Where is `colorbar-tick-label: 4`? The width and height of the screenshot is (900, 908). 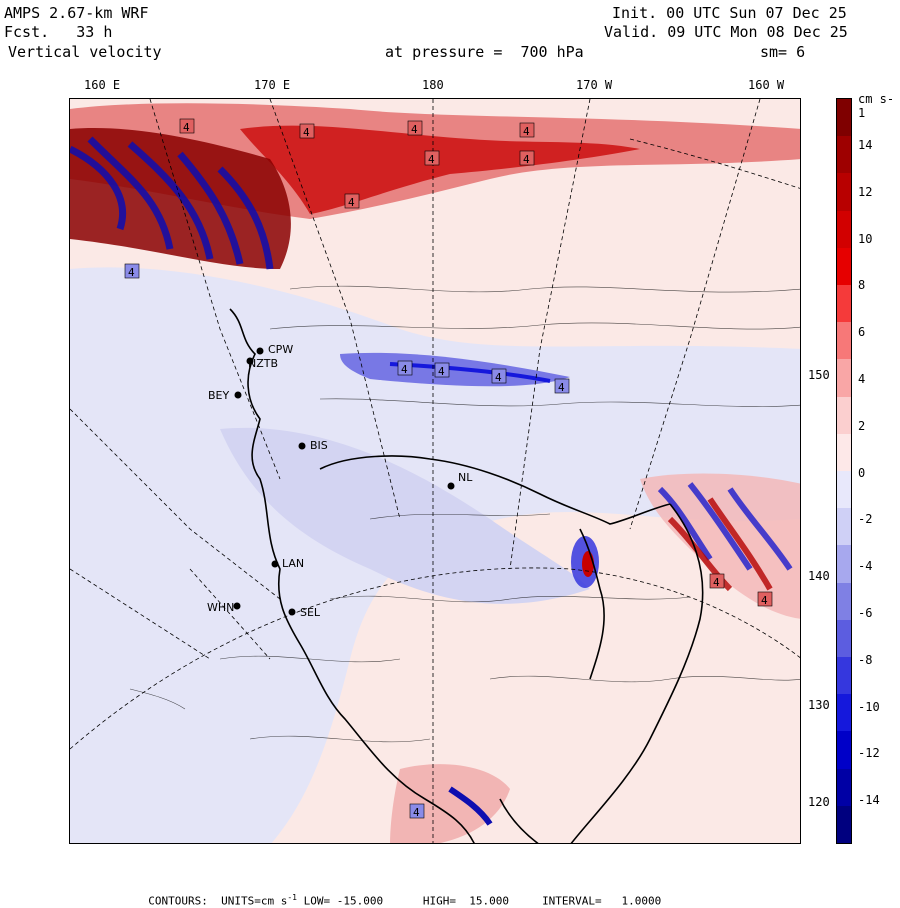 colorbar-tick-label: 4 is located at coordinates (862, 379).